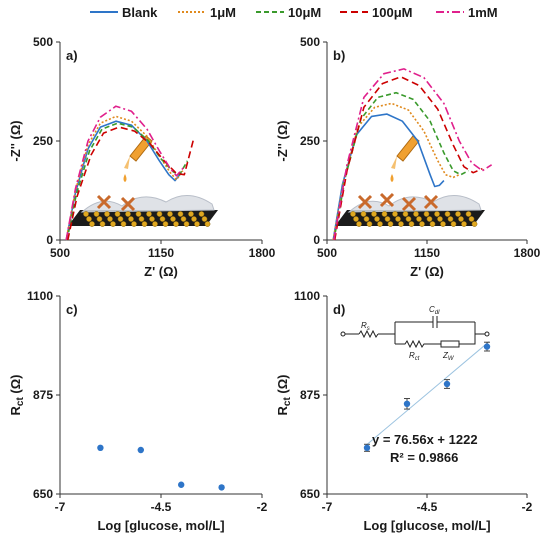 The image size is (550, 544). Describe the element at coordinates (339, 309) in the screenshot. I see `panel-letter: d)` at that location.